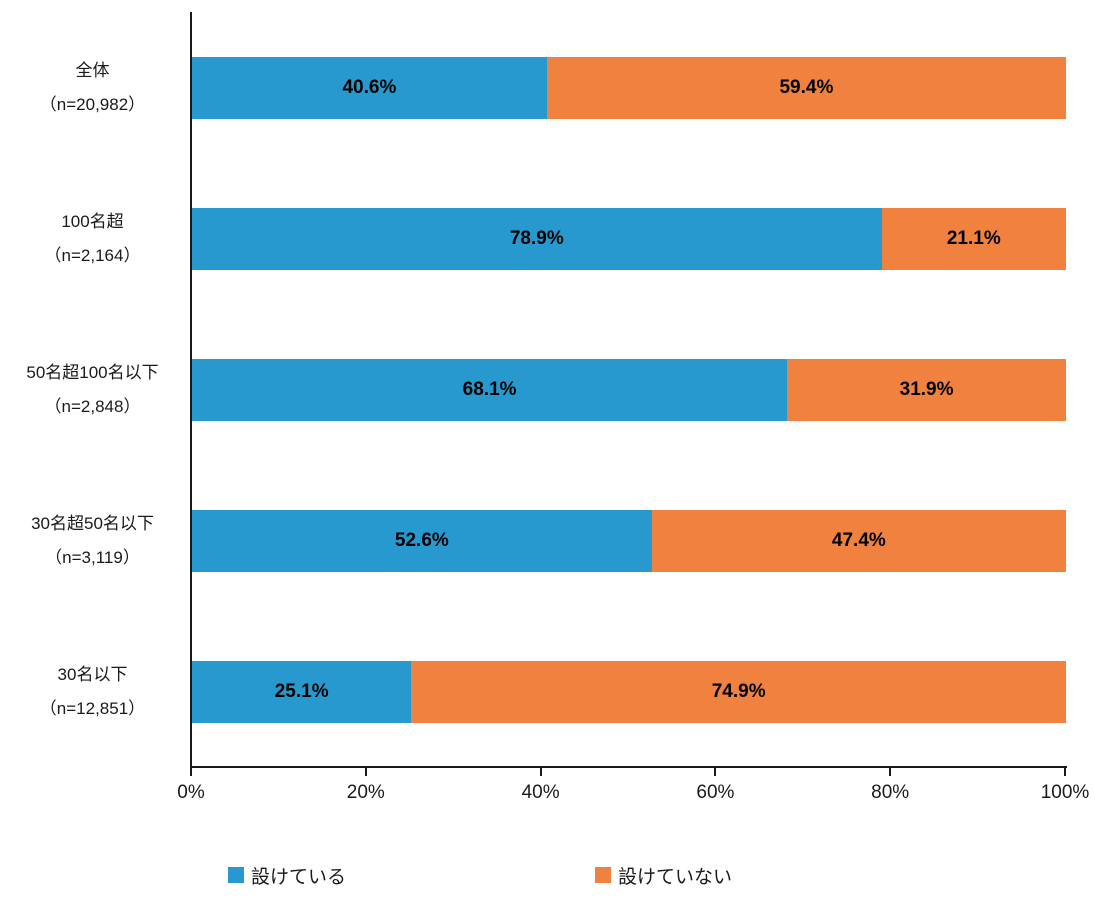 This screenshot has width=1095, height=898. What do you see at coordinates (540, 792) in the screenshot?
I see `x-axis-tick-label: 40%` at bounding box center [540, 792].